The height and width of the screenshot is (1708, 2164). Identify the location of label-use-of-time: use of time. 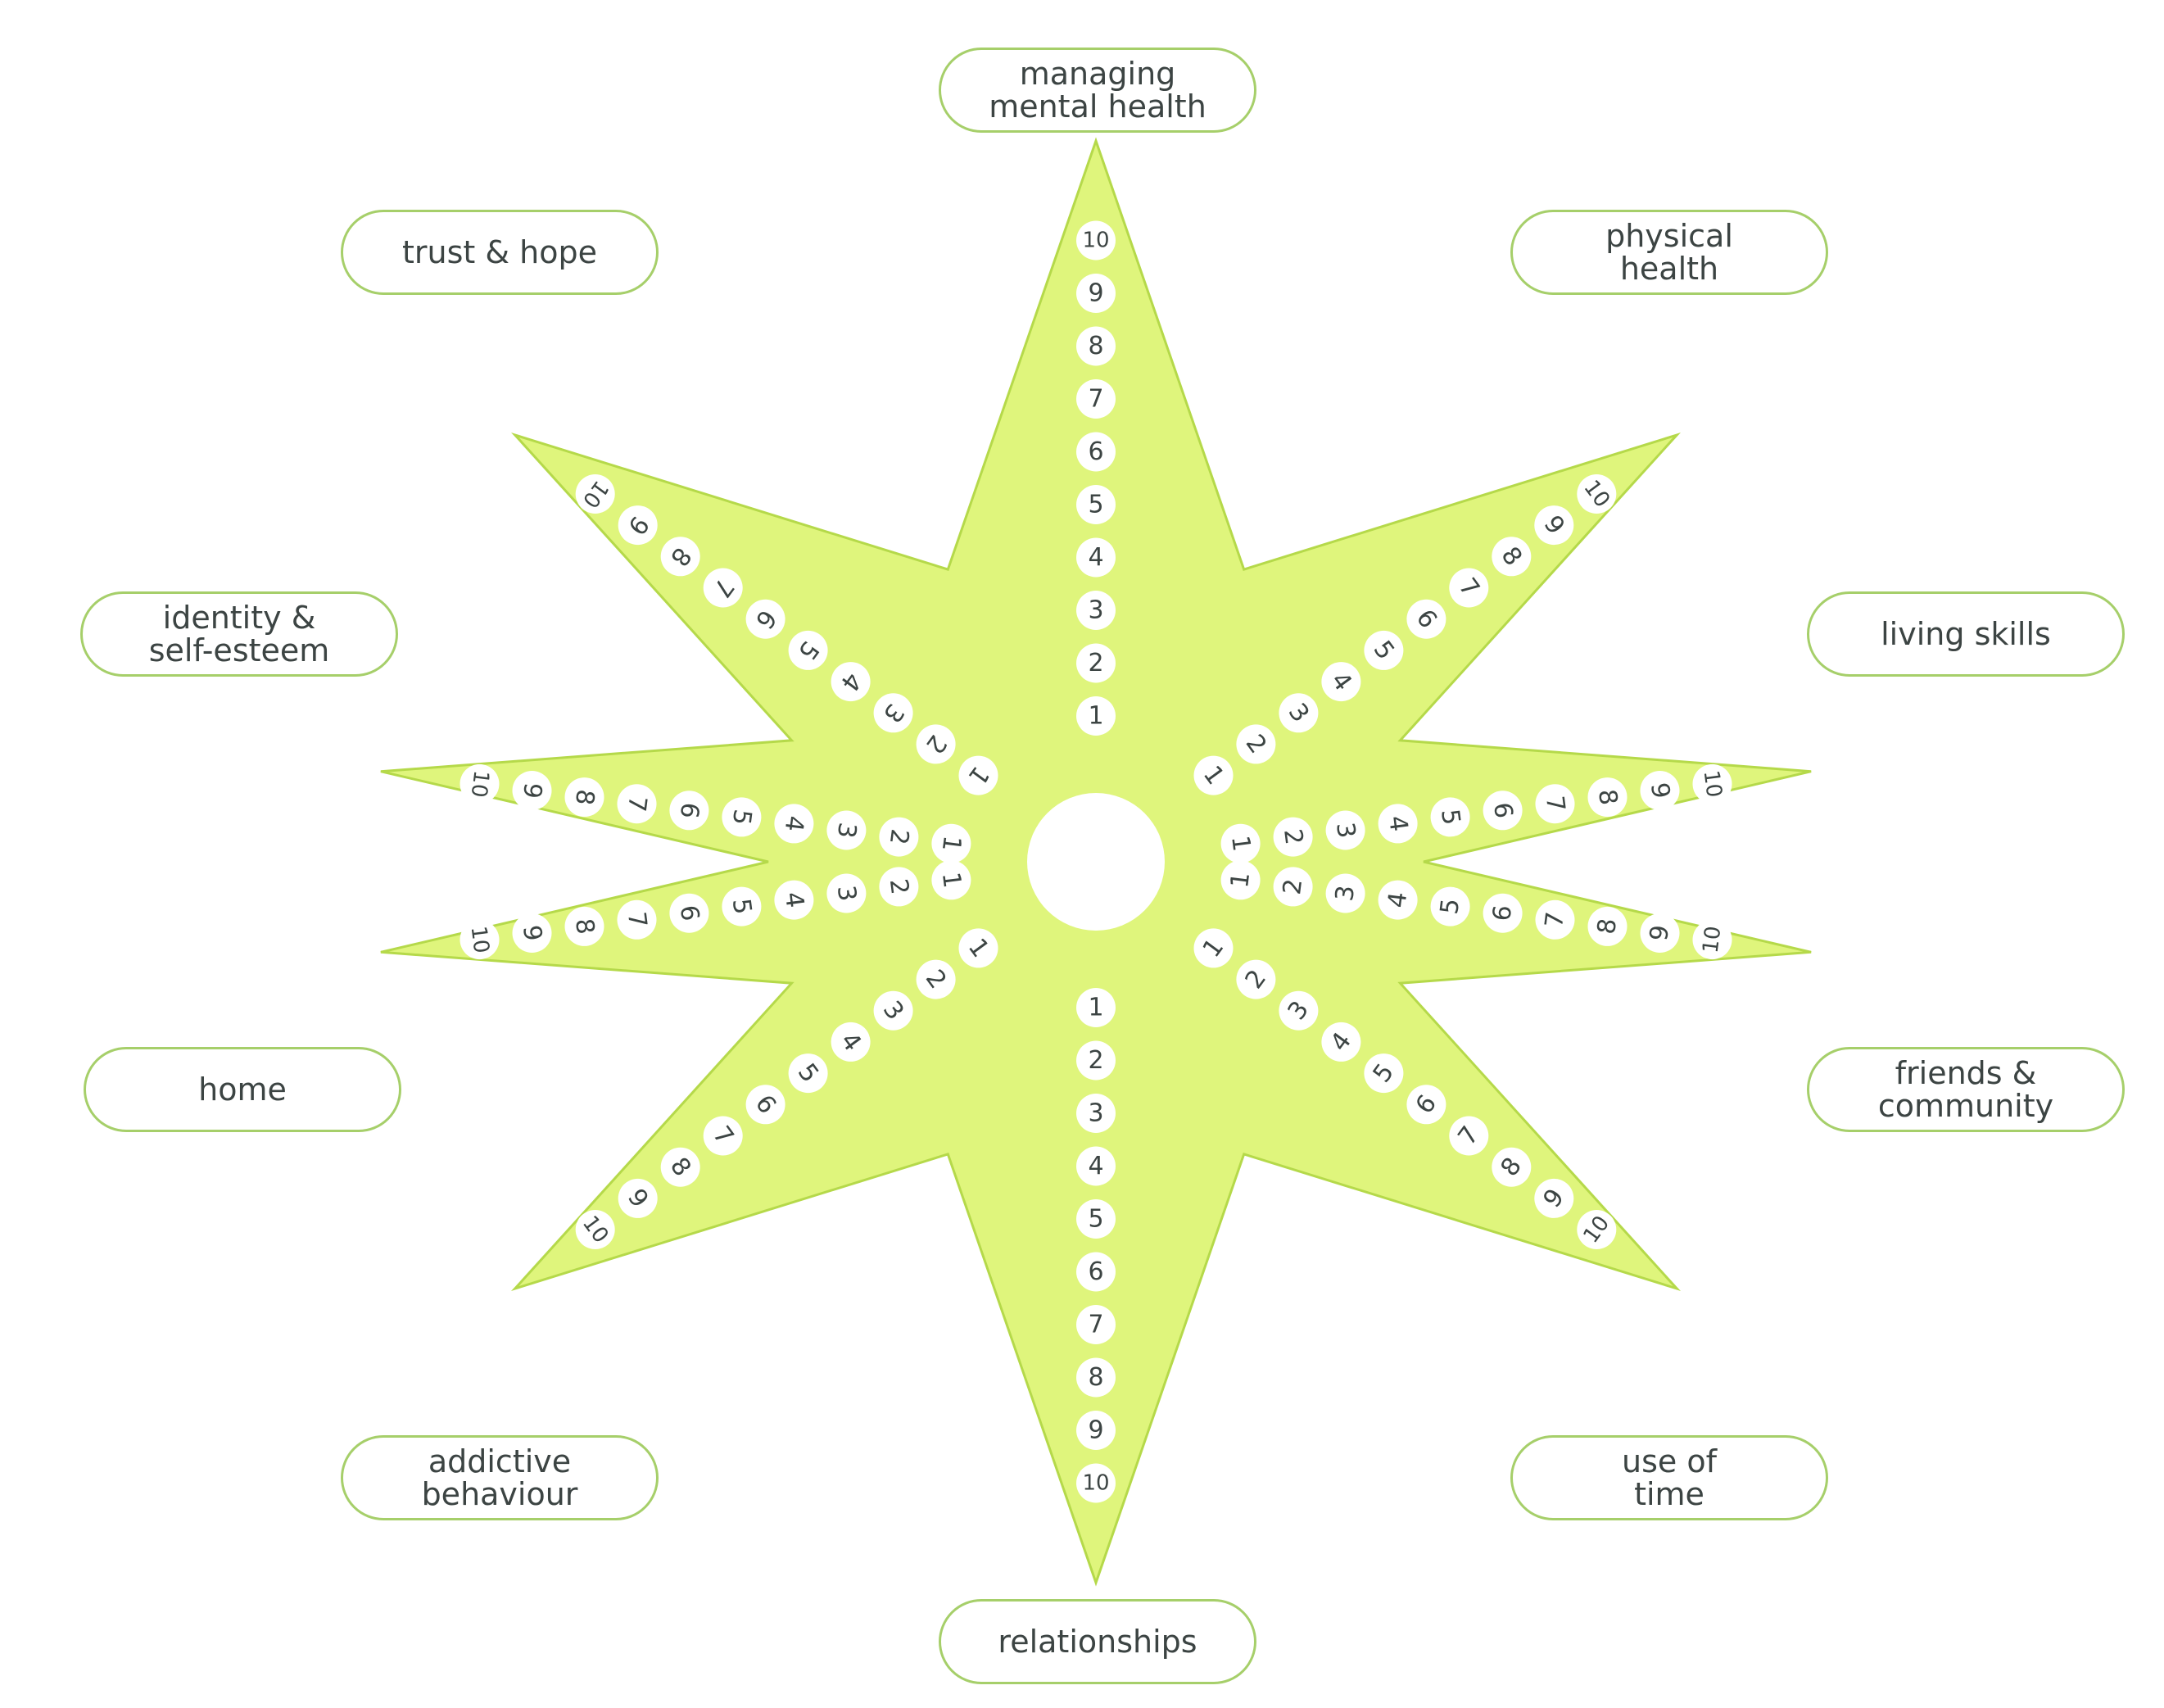
(1669, 1478).